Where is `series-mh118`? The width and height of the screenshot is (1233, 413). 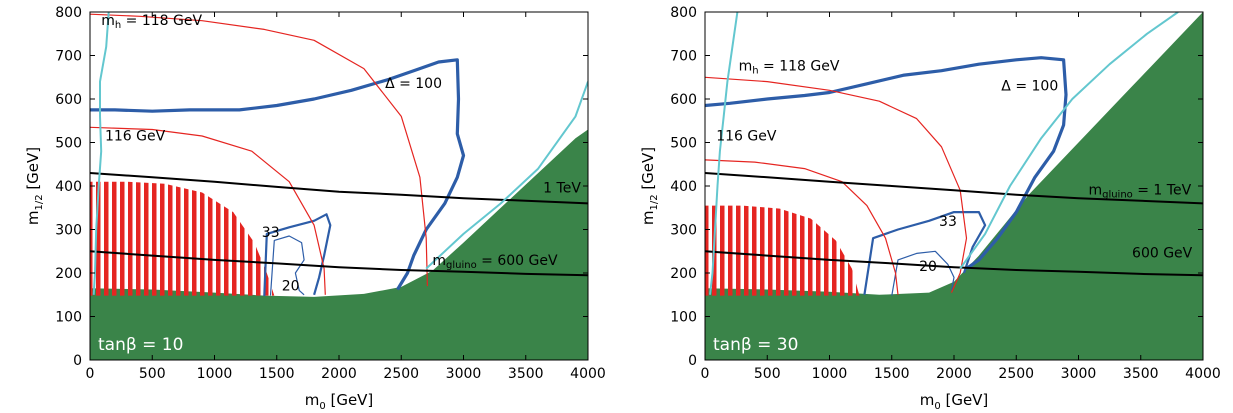 series-mh118 is located at coordinates (836, 184).